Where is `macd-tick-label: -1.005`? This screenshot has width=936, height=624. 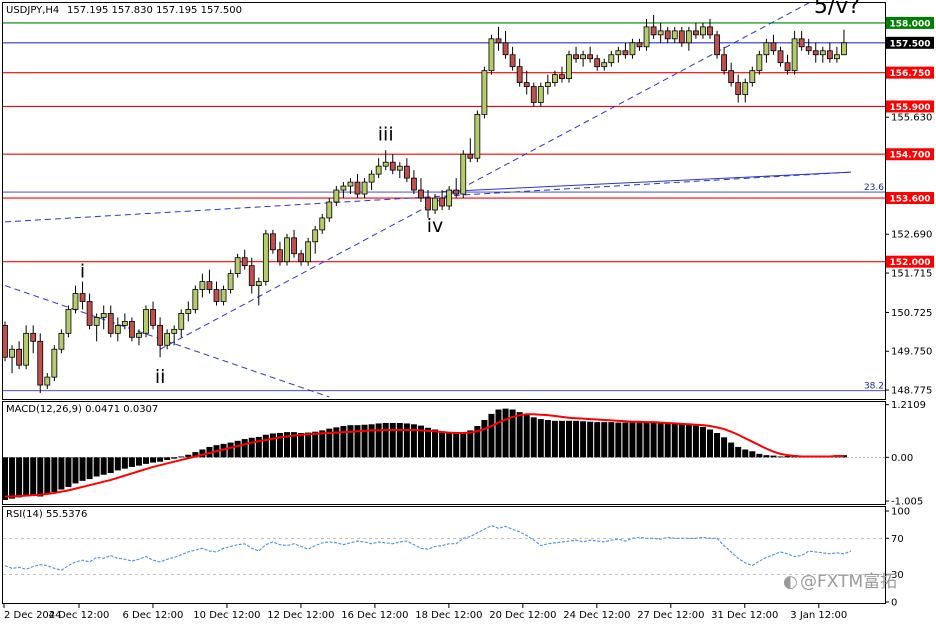 macd-tick-label: -1.005 is located at coordinates (907, 502).